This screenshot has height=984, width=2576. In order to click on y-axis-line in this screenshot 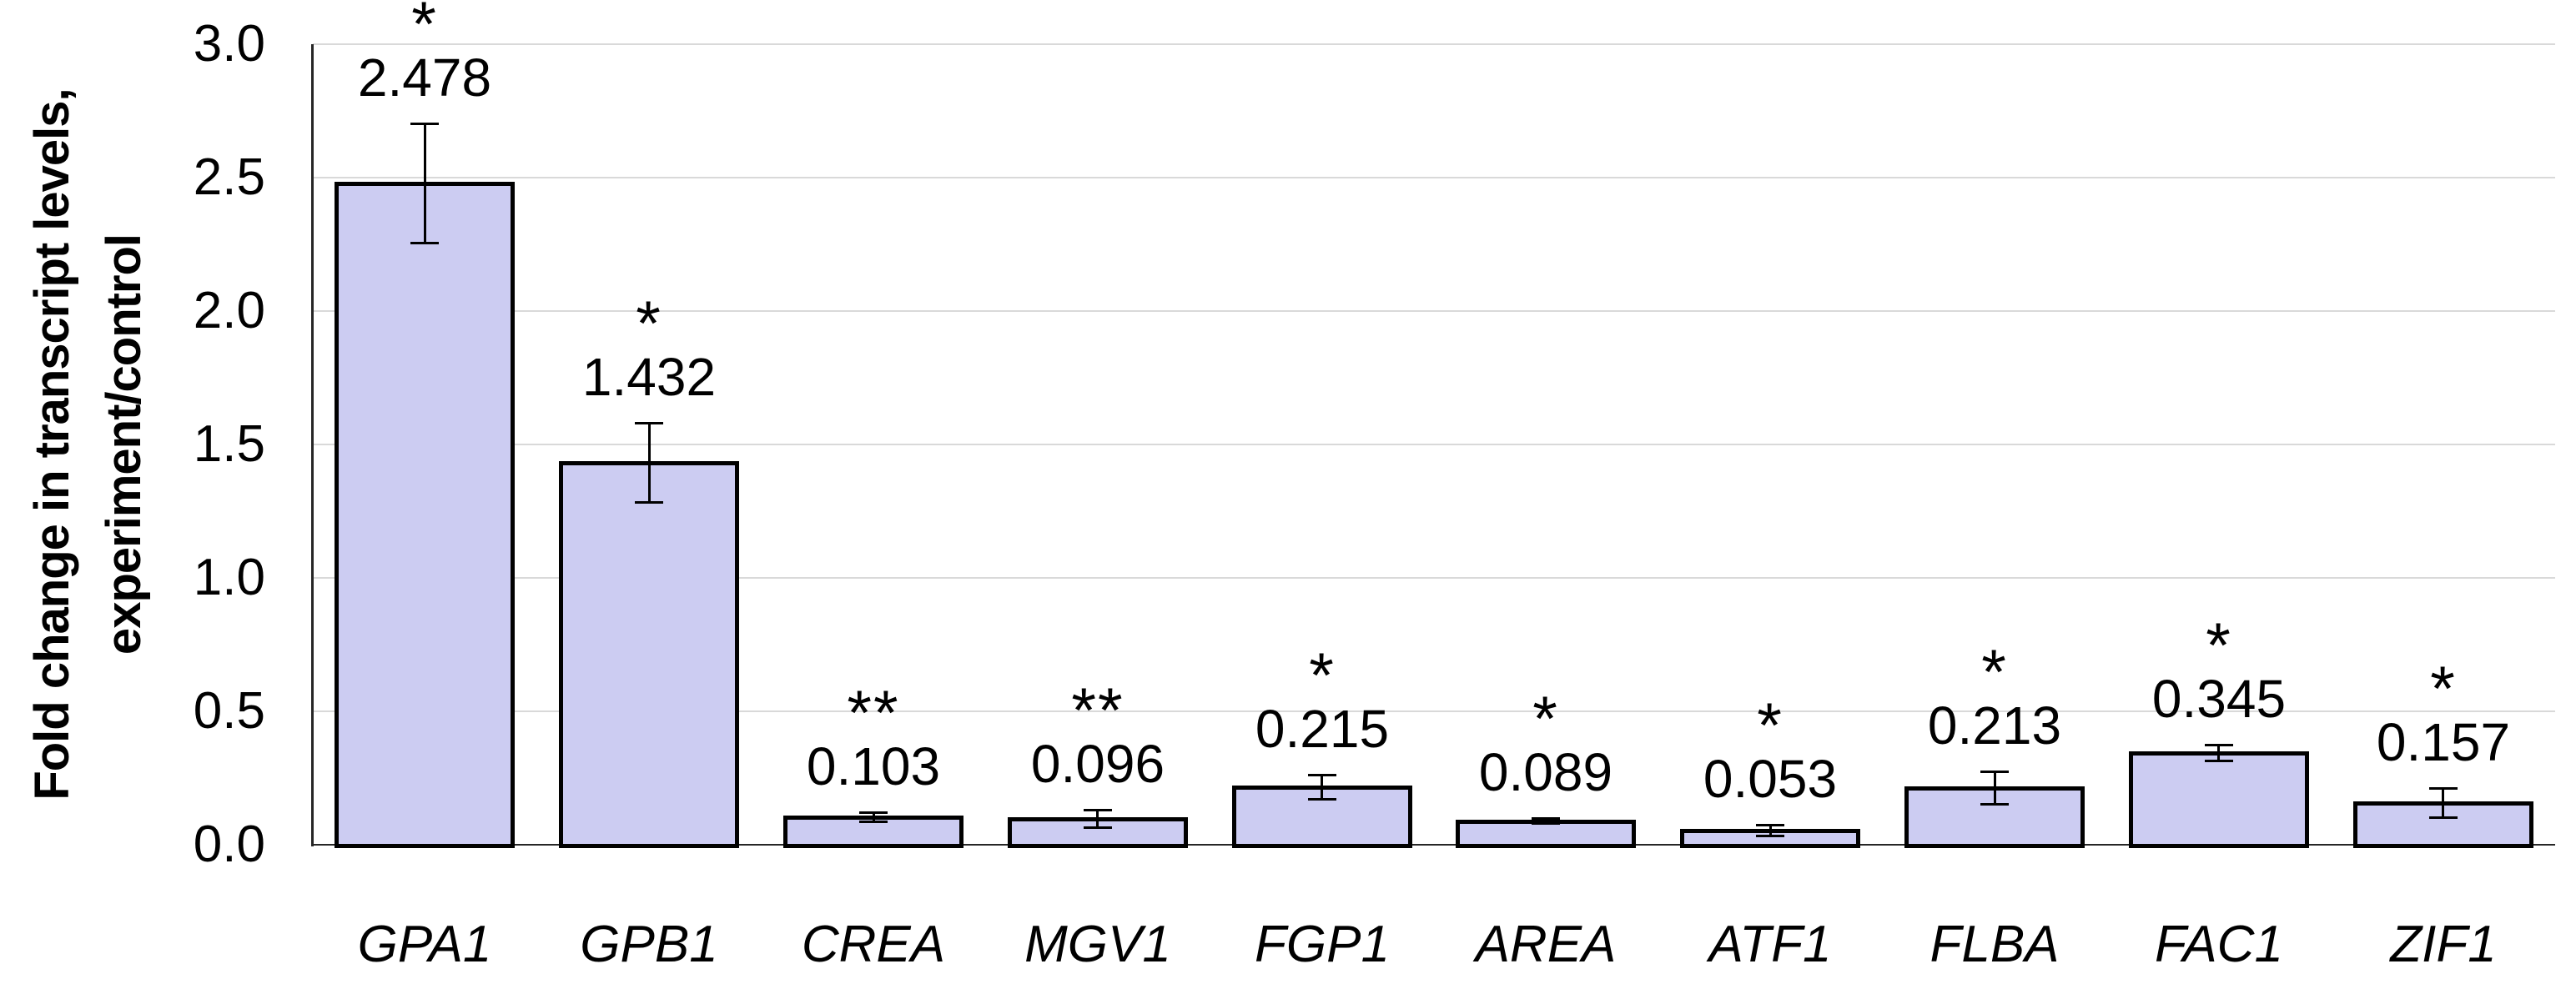, I will do `click(312, 445)`.